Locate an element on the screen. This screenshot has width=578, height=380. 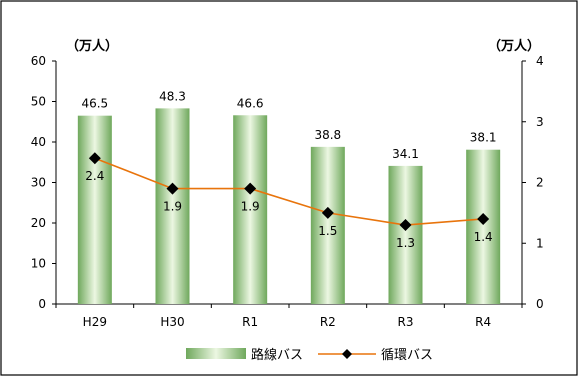
y-tick-label-right: 2 is located at coordinates (540, 183).